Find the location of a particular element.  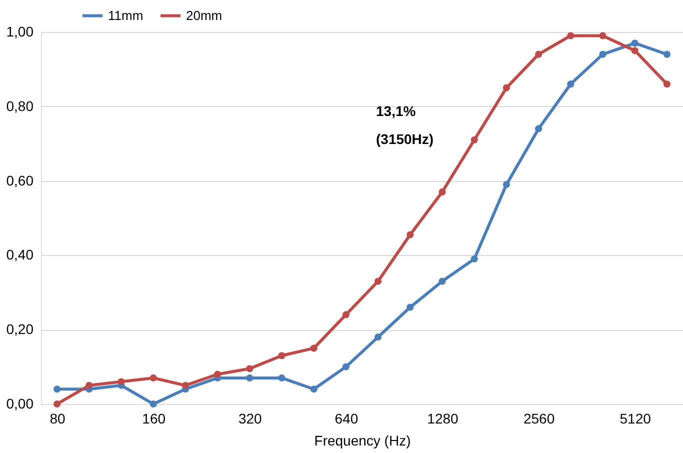

x-tick-label: 640 is located at coordinates (346, 418).